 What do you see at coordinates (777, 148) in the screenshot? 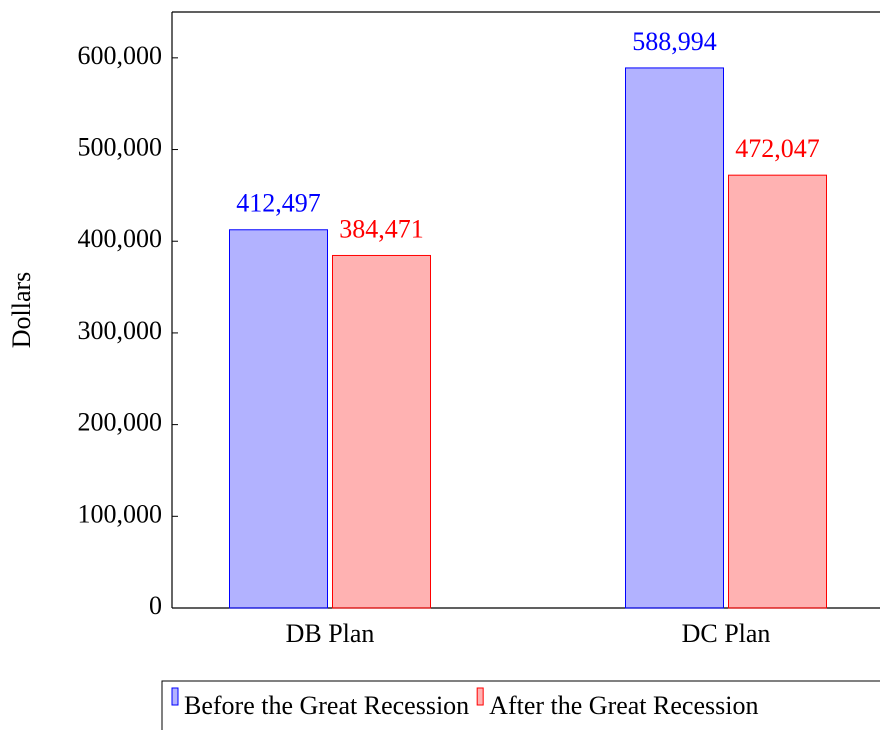
I see `value-label: 472,047` at bounding box center [777, 148].